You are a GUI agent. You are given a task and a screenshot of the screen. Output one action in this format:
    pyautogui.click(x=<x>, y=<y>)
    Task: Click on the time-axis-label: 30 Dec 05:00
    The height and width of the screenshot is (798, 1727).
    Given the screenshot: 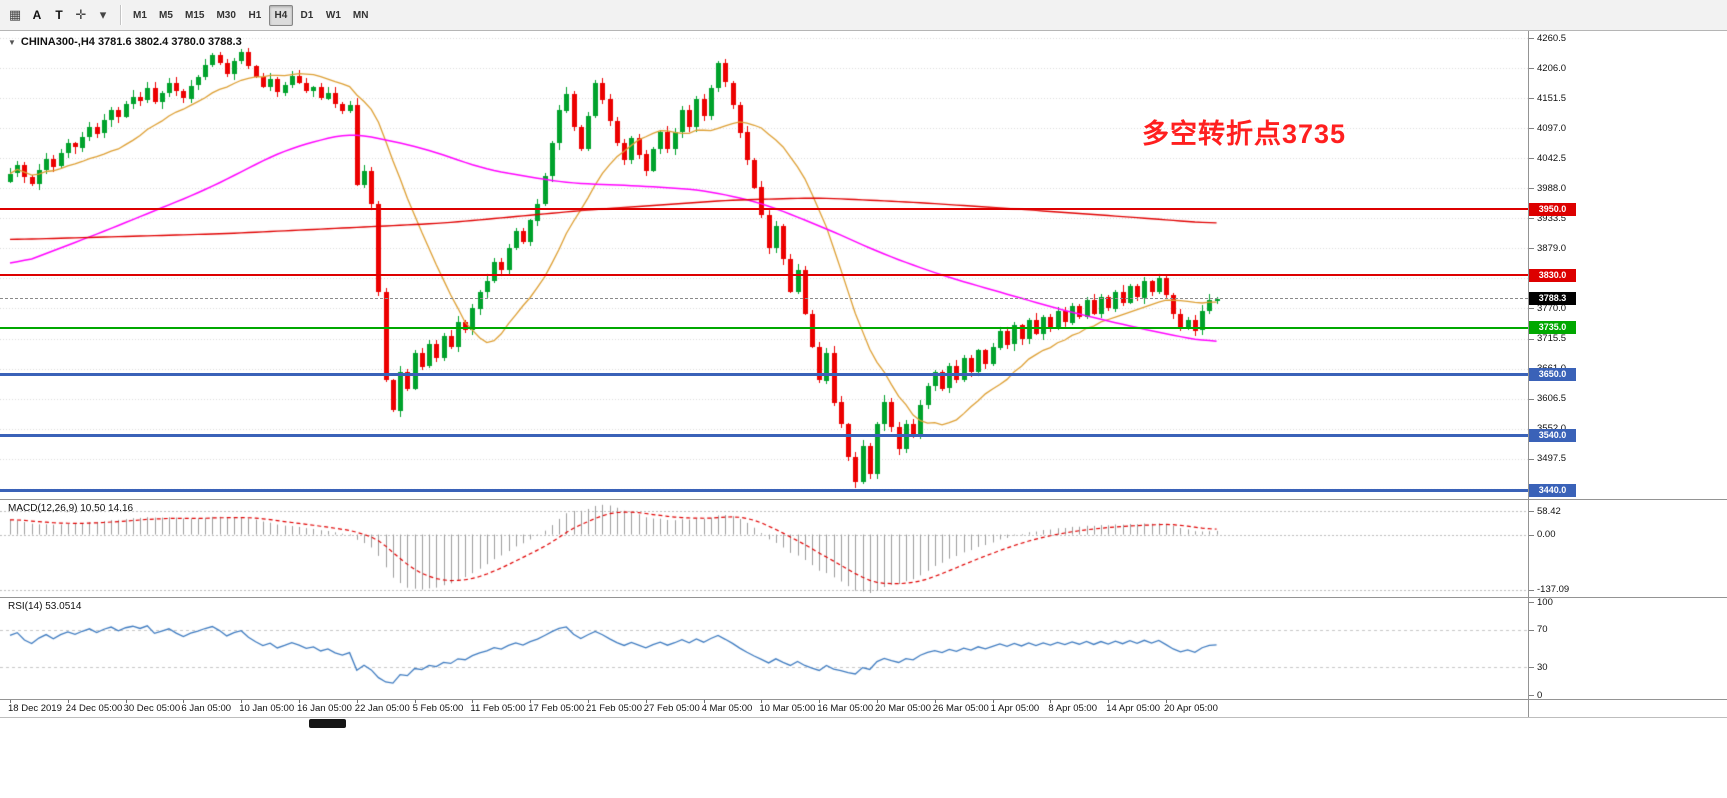 What is the action you would take?
    pyautogui.click(x=152, y=708)
    